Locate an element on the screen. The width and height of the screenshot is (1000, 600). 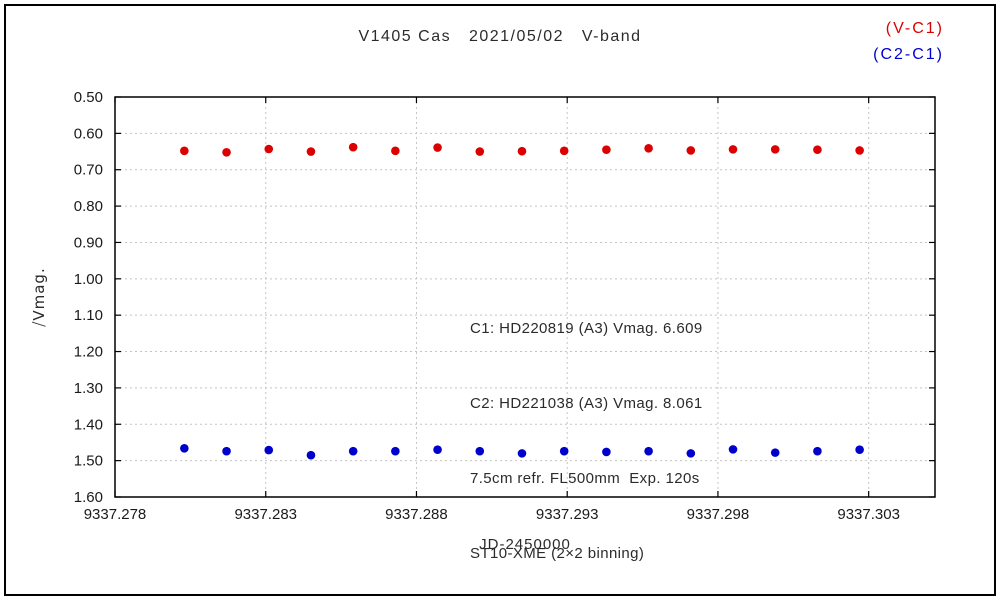
x-tick-label: 9337.283 is located at coordinates (265, 514).